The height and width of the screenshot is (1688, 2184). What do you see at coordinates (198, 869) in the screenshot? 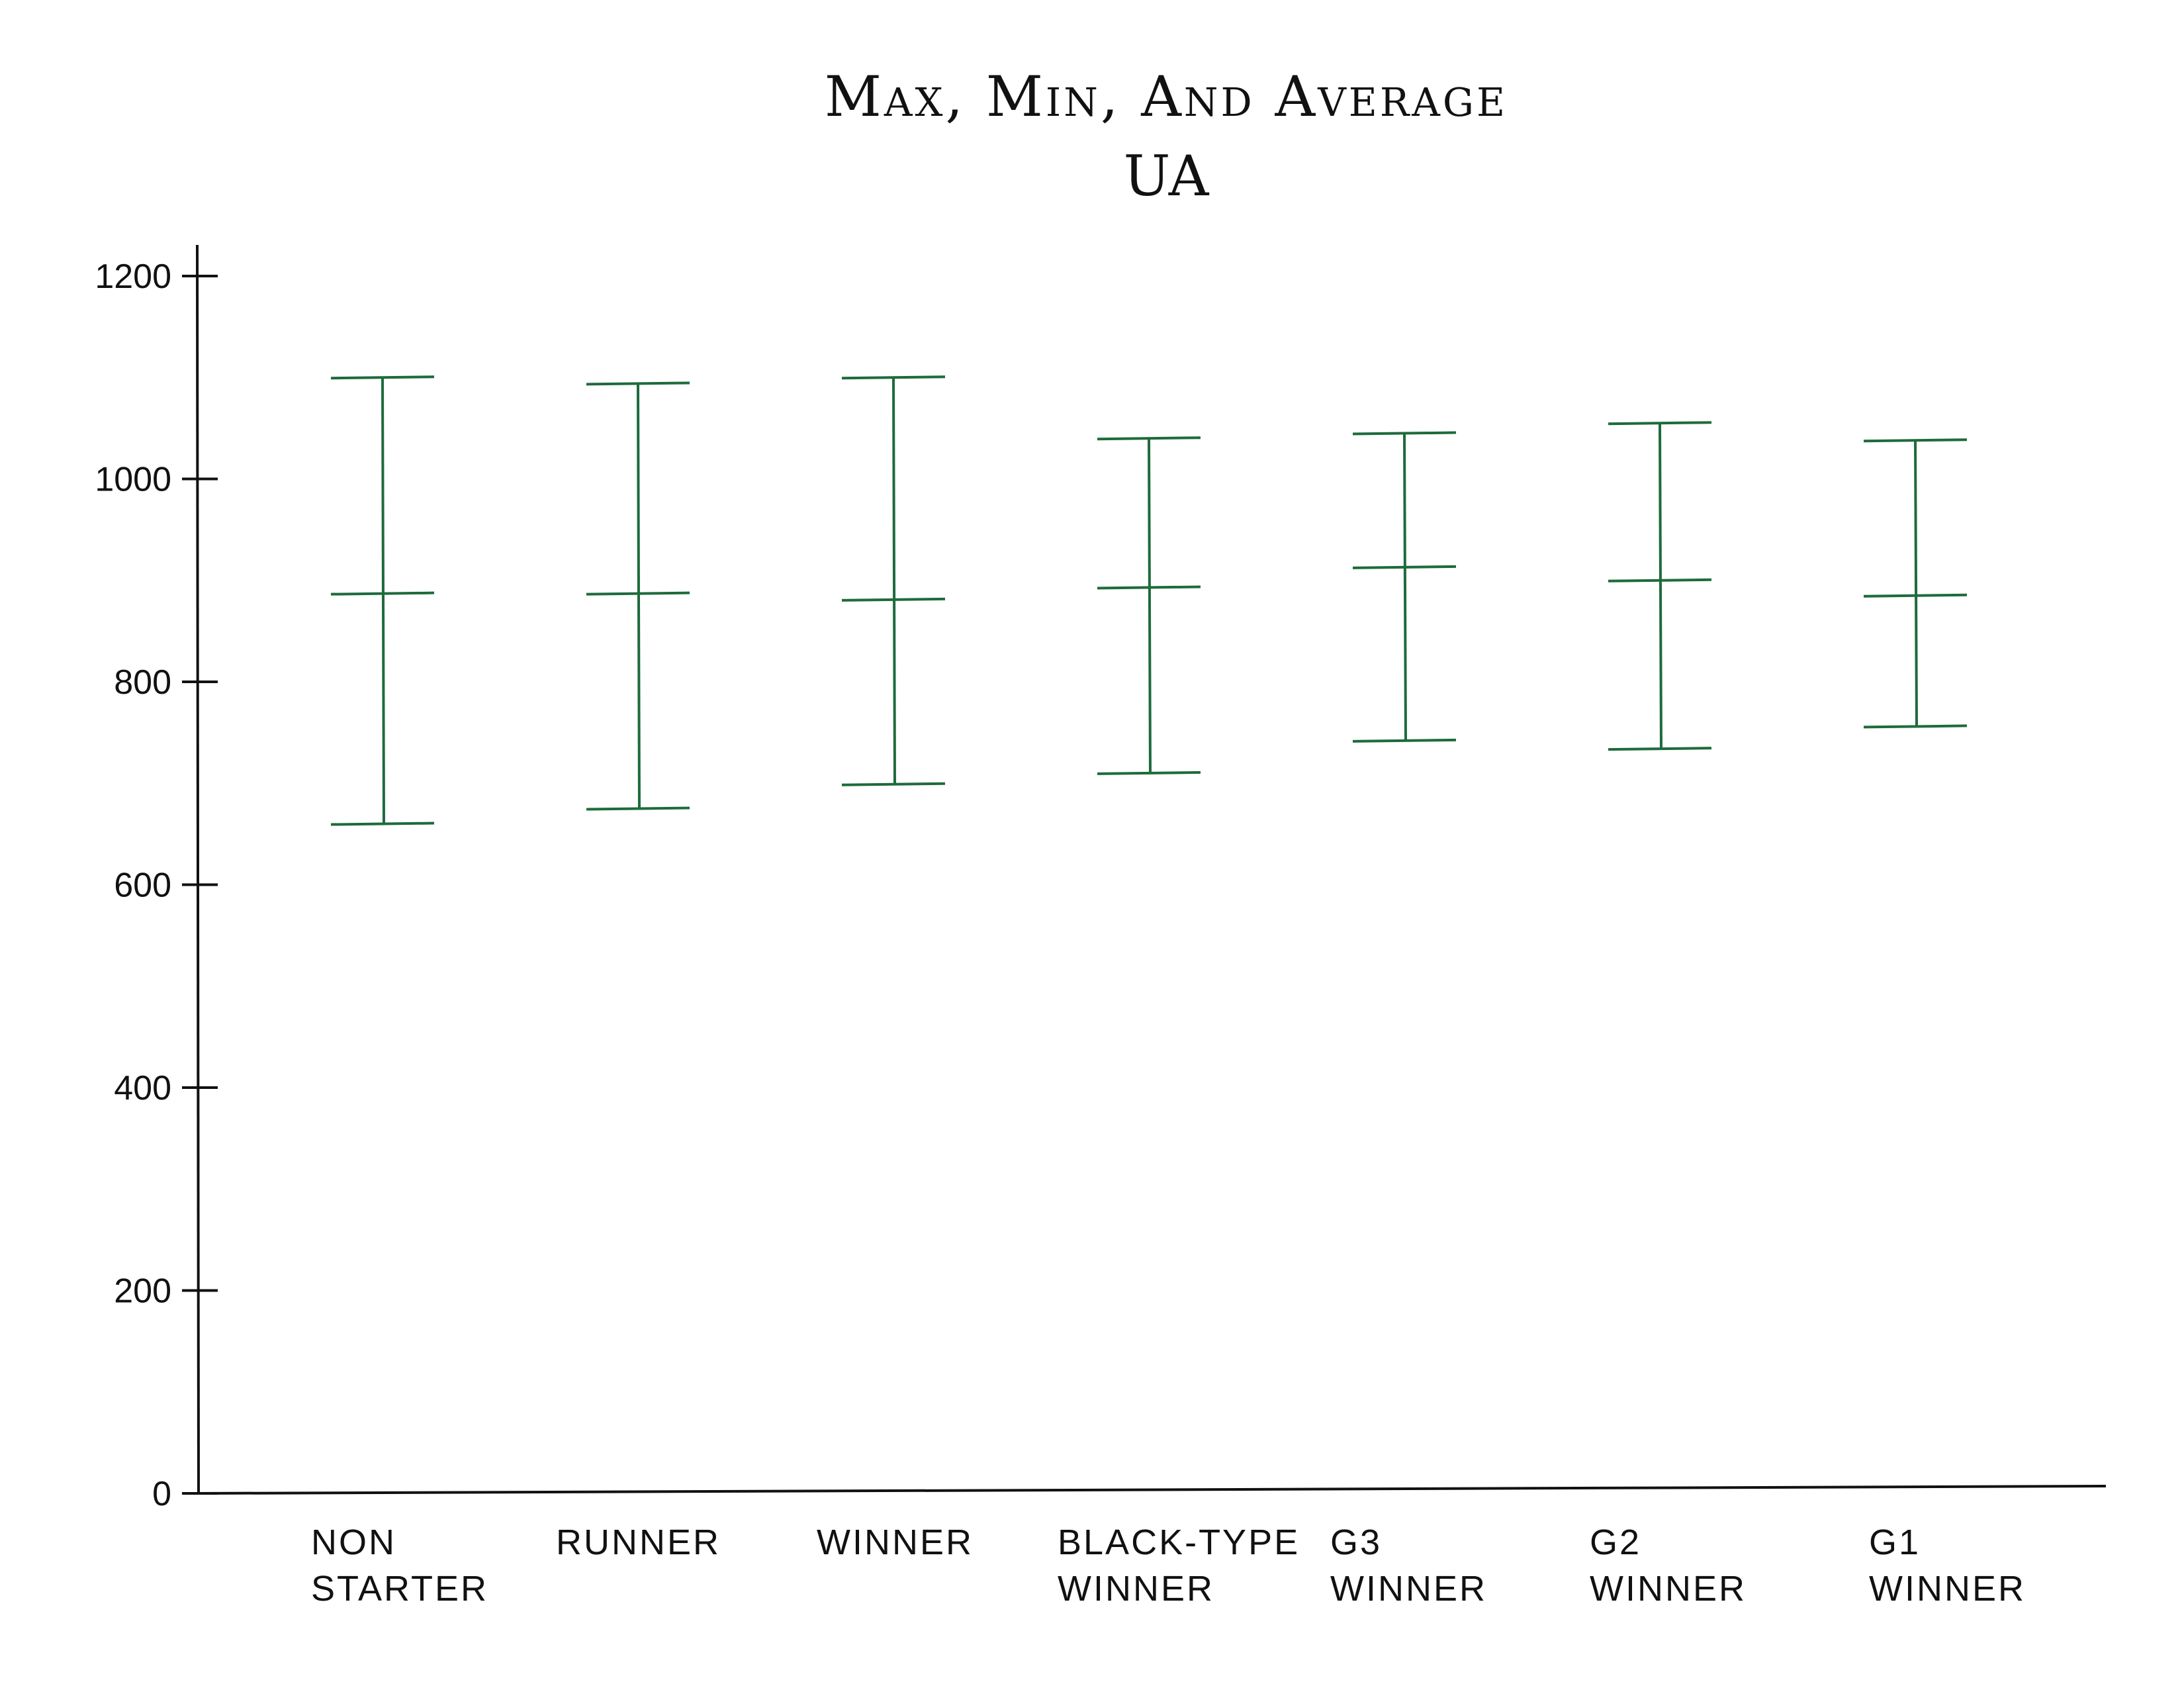
I see `y-axis` at bounding box center [198, 869].